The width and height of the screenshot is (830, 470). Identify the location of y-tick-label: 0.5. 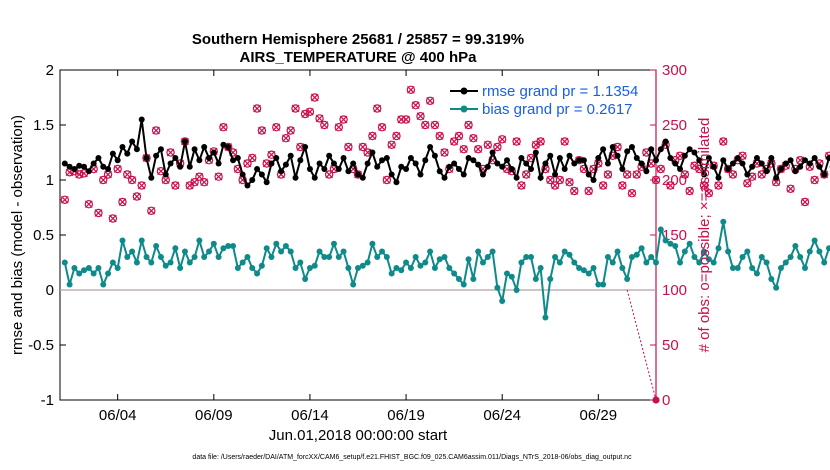
(43, 235).